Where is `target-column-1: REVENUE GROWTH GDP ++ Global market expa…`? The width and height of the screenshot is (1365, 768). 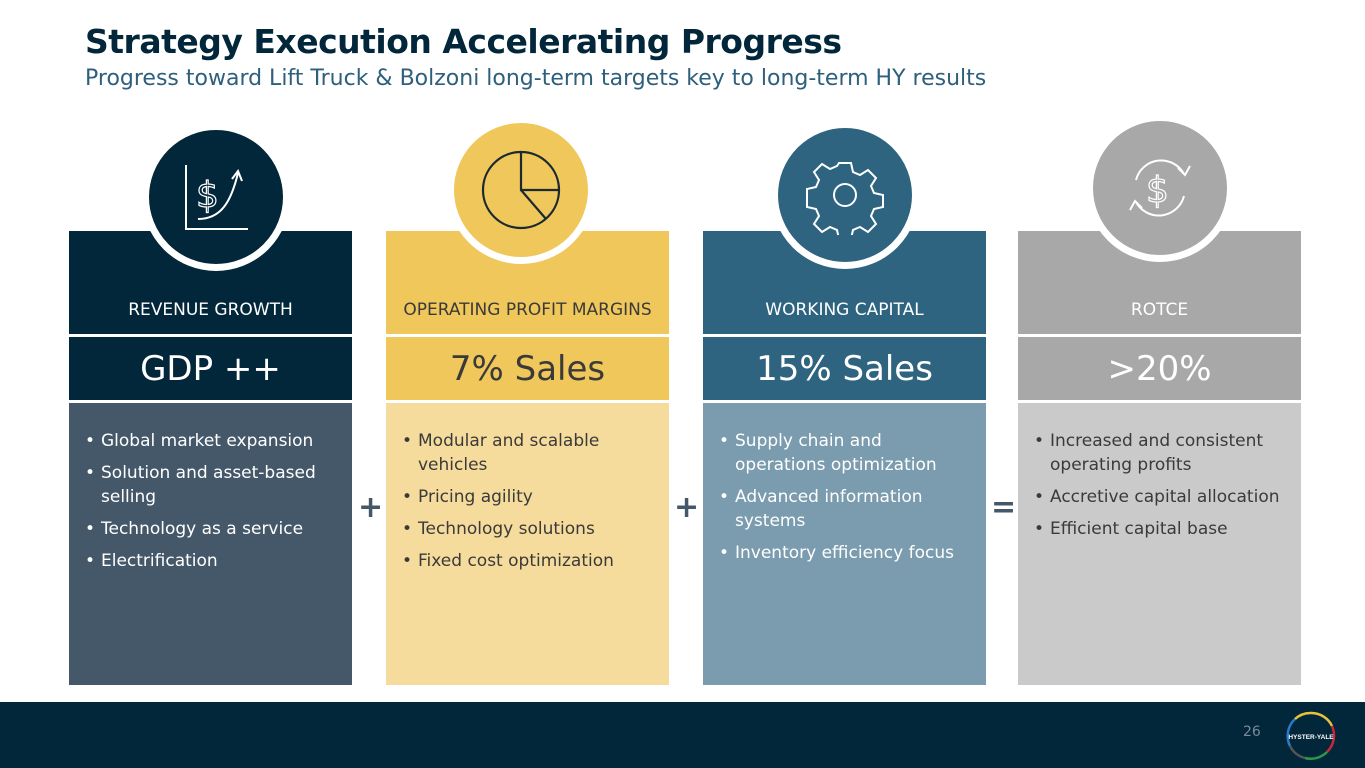 target-column-1: REVENUE GROWTH GDP ++ Global market expa… is located at coordinates (210, 458).